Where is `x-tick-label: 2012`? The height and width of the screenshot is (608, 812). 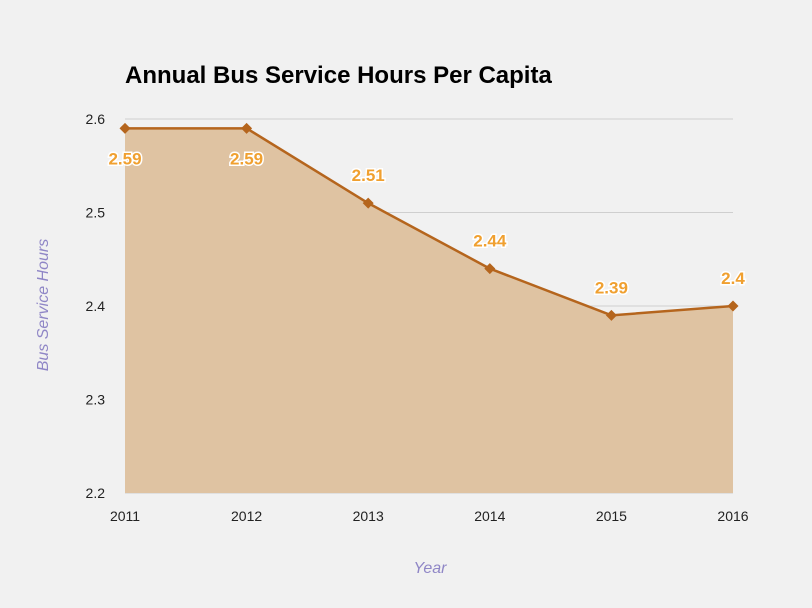 x-tick-label: 2012 is located at coordinates (246, 516).